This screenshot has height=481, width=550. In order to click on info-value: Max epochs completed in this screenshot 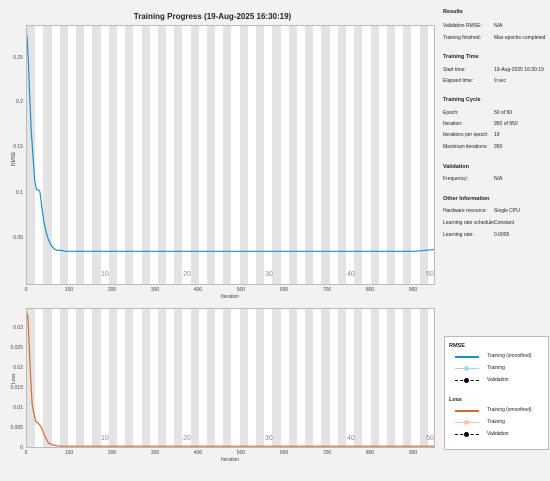, I will do `click(520, 38)`.